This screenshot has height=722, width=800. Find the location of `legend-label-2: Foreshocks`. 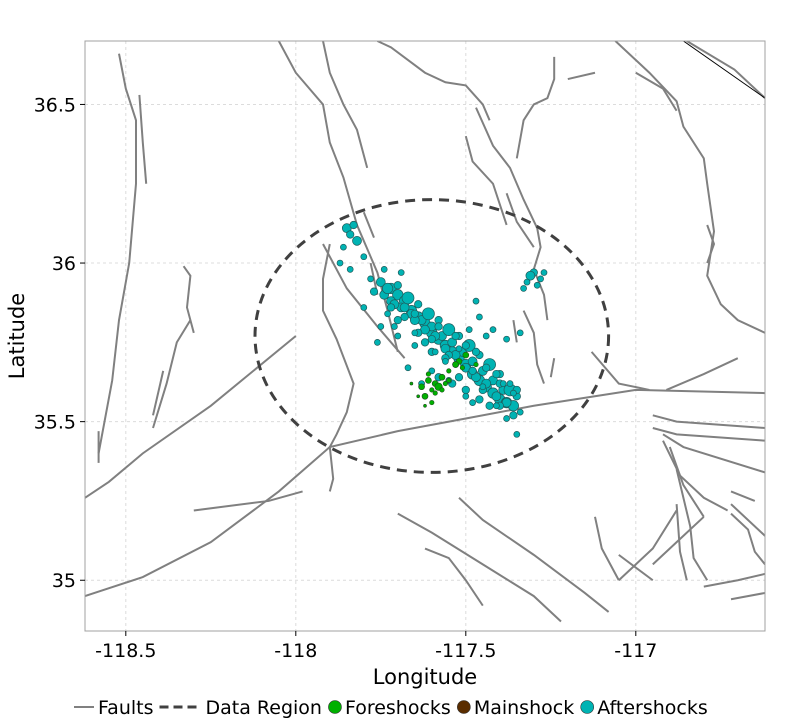

legend-label-2: Foreshocks is located at coordinates (398, 708).